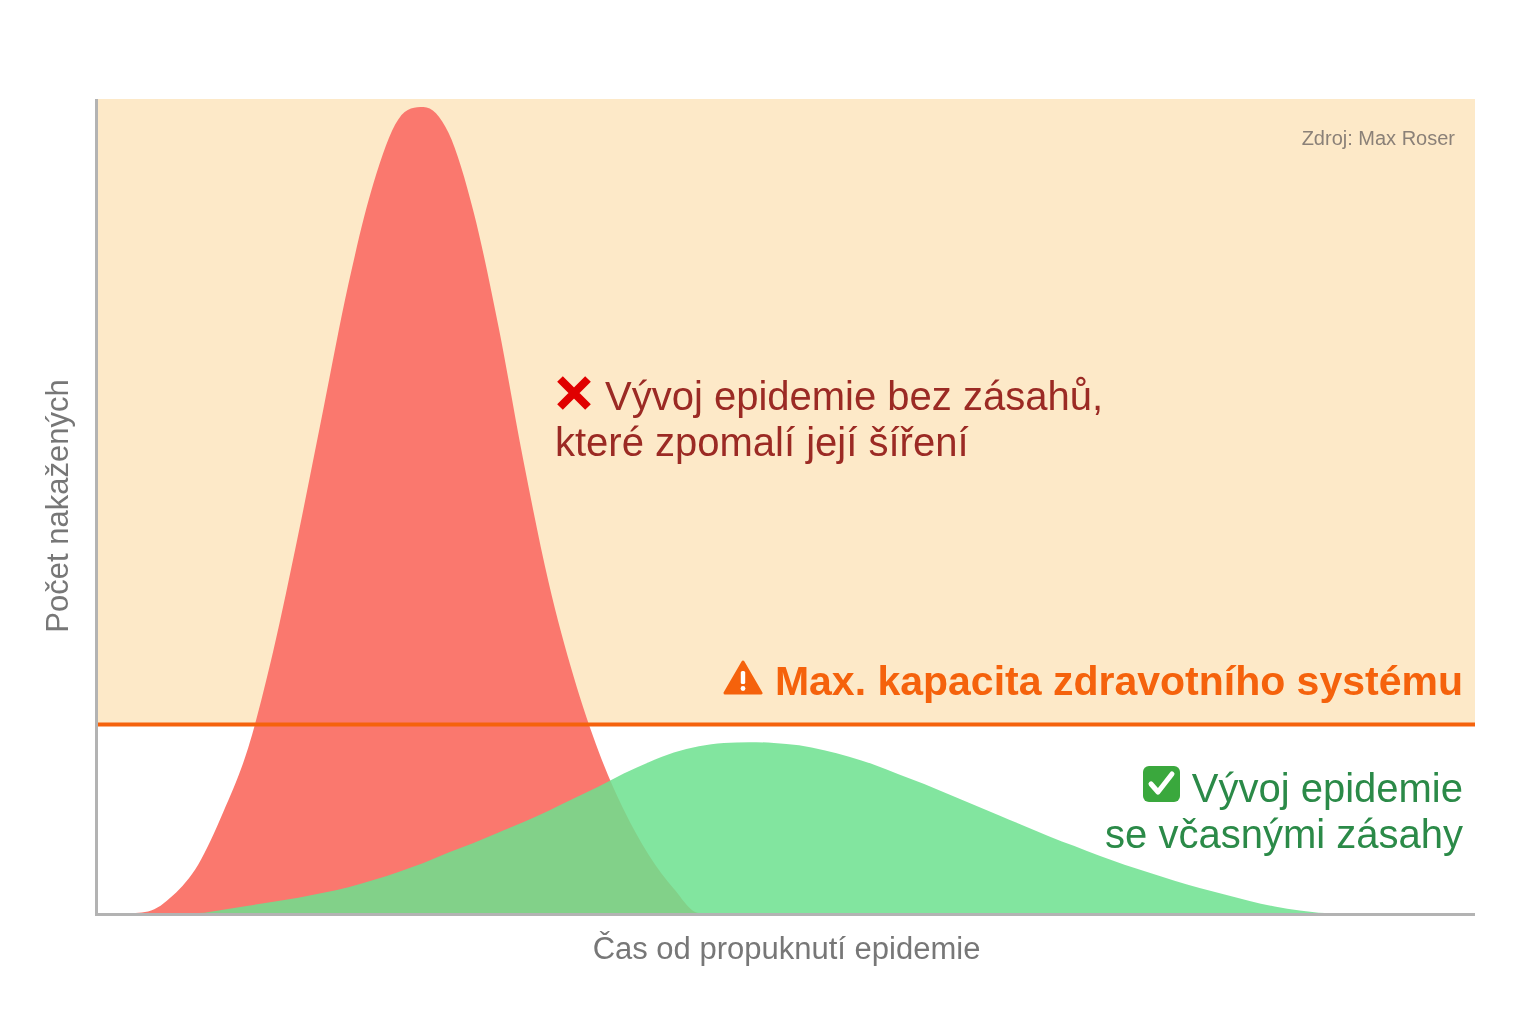 The width and height of the screenshot is (1519, 1017). What do you see at coordinates (1118, 681) in the screenshot?
I see `legend-label: Max. kapacita zdravotního systému` at bounding box center [1118, 681].